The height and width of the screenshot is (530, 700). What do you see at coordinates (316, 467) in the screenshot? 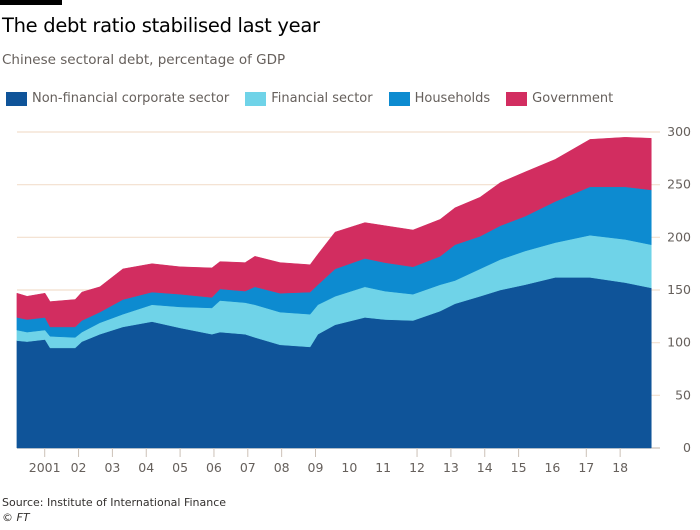
I see `x-tick-label: 09` at bounding box center [316, 467].